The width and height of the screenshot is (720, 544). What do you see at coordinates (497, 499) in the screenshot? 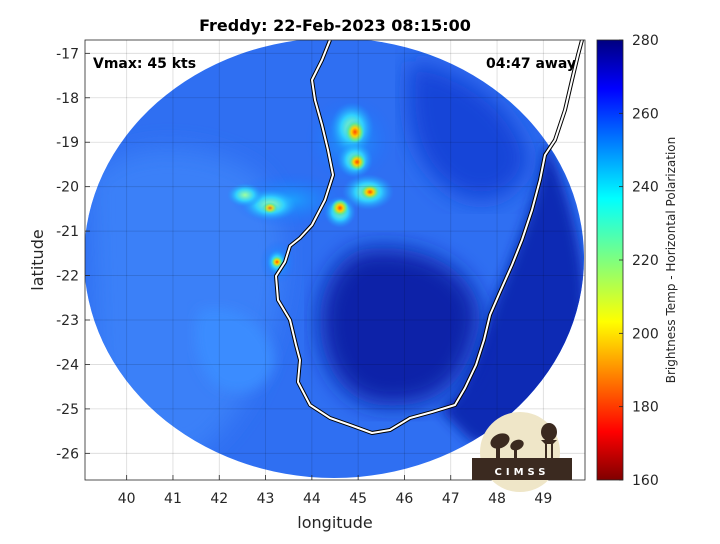
I see `x-tick-label: 48` at bounding box center [497, 499].